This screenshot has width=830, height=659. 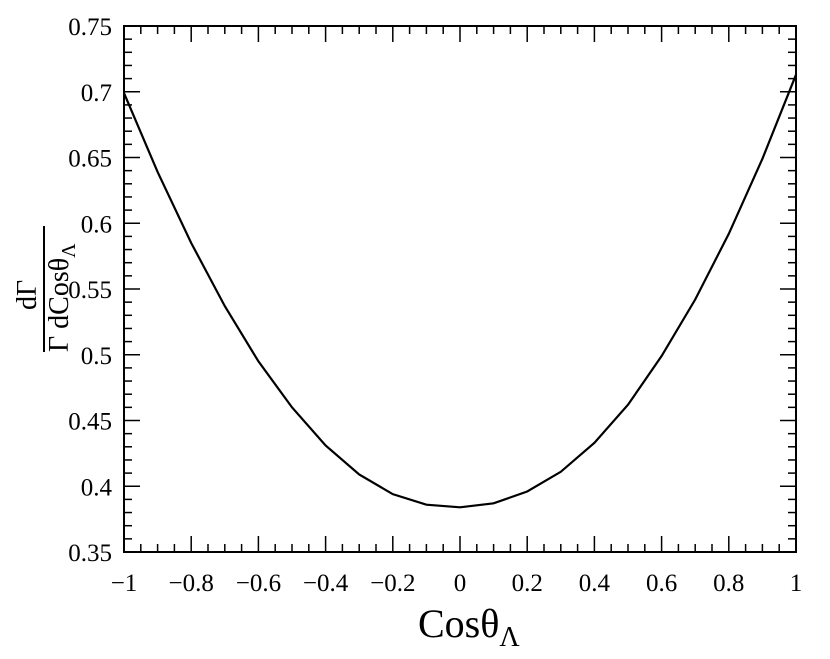 What do you see at coordinates (392, 583) in the screenshot?
I see `x-tick-label: −0.2` at bounding box center [392, 583].